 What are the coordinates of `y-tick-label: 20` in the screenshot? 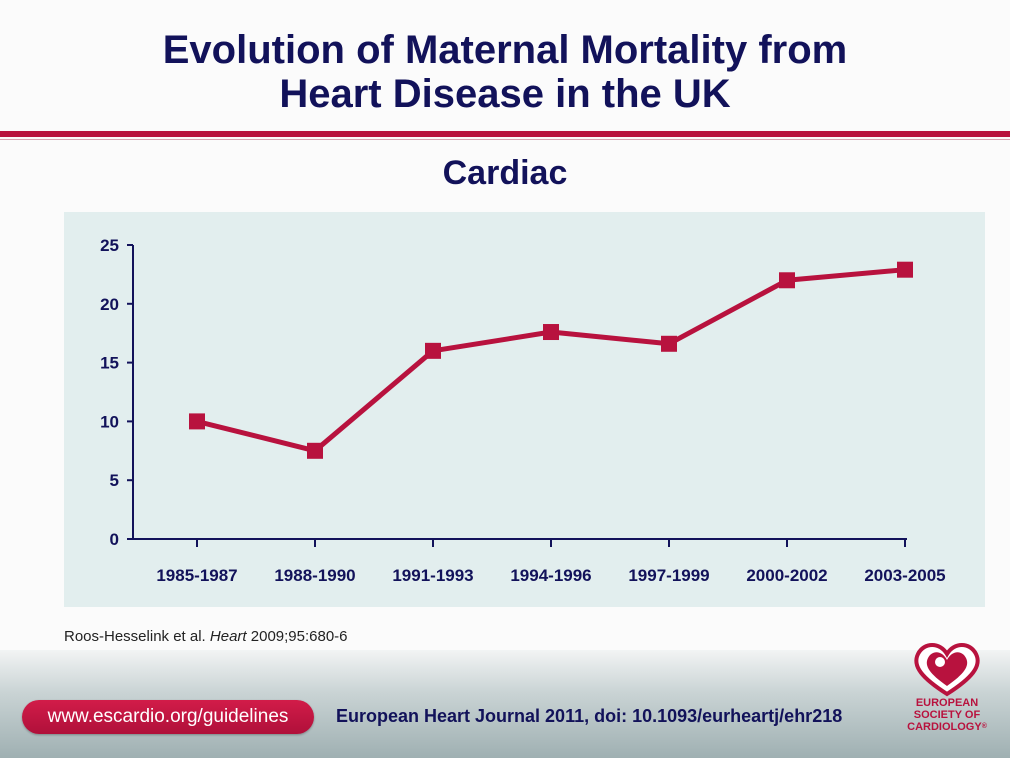 It's located at (109, 304).